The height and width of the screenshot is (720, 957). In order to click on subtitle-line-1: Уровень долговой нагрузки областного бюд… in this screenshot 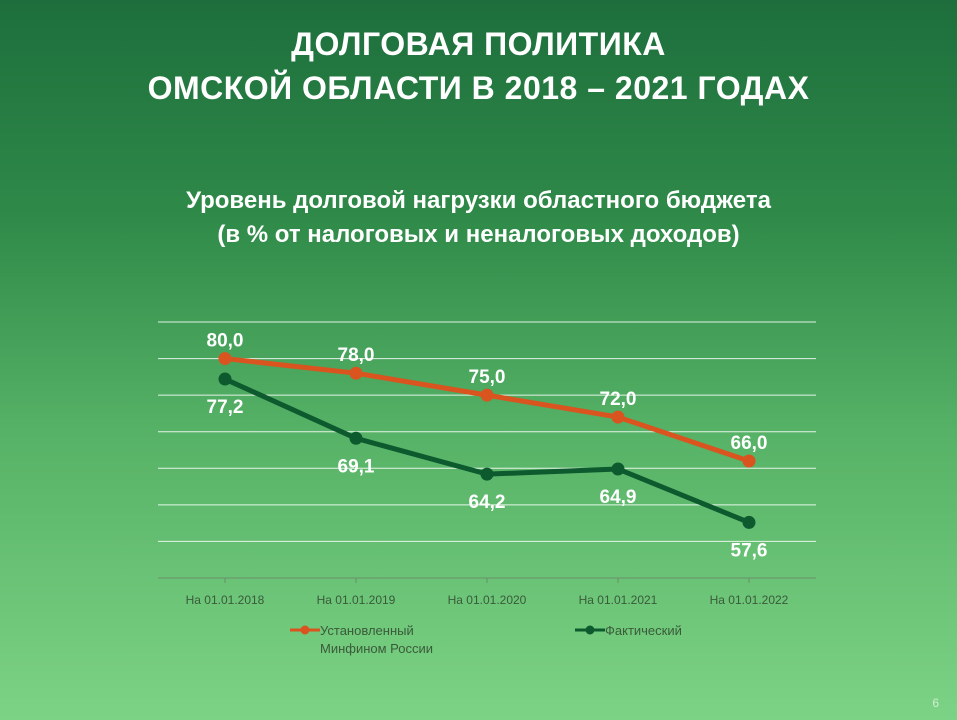, I will do `click(478, 200)`.